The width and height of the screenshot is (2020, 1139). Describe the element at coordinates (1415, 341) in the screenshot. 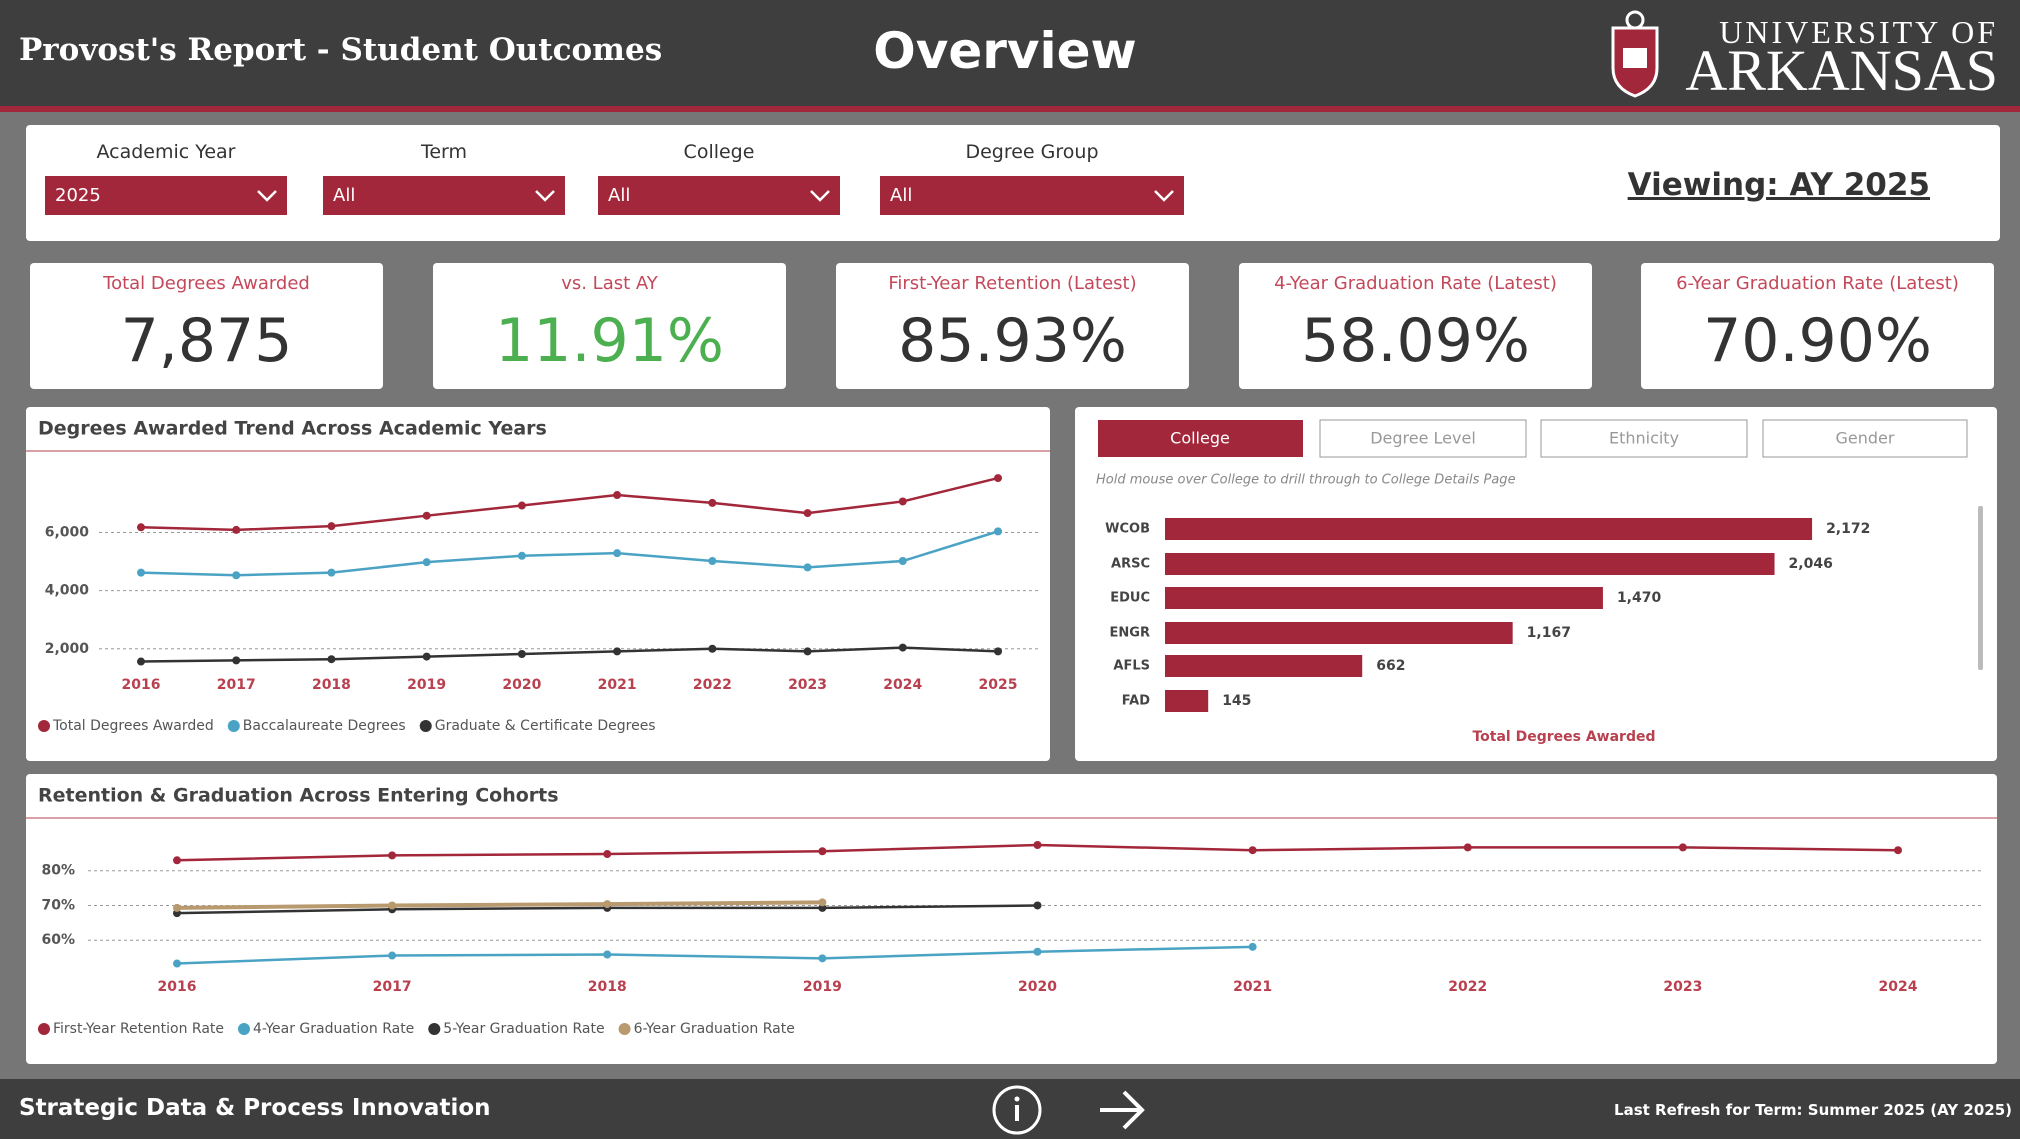

I see `kpi-value: 58.09%` at that location.